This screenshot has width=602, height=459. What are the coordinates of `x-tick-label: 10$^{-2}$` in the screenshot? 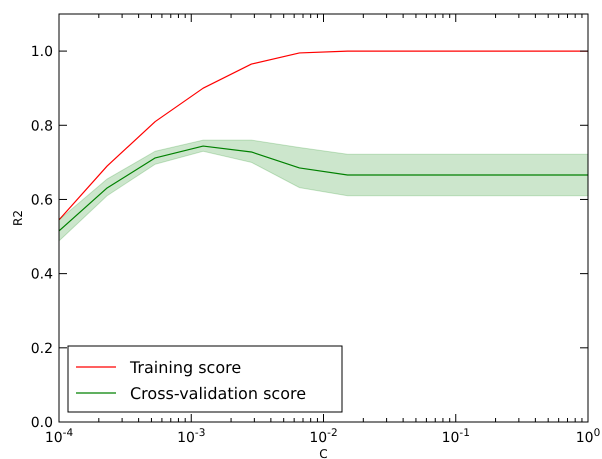 It's located at (323, 436).